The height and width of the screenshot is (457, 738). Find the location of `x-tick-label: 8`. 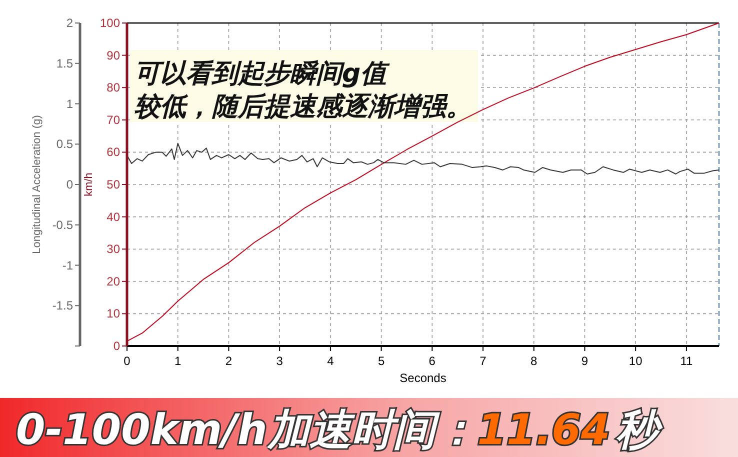

x-tick-label: 8 is located at coordinates (534, 361).